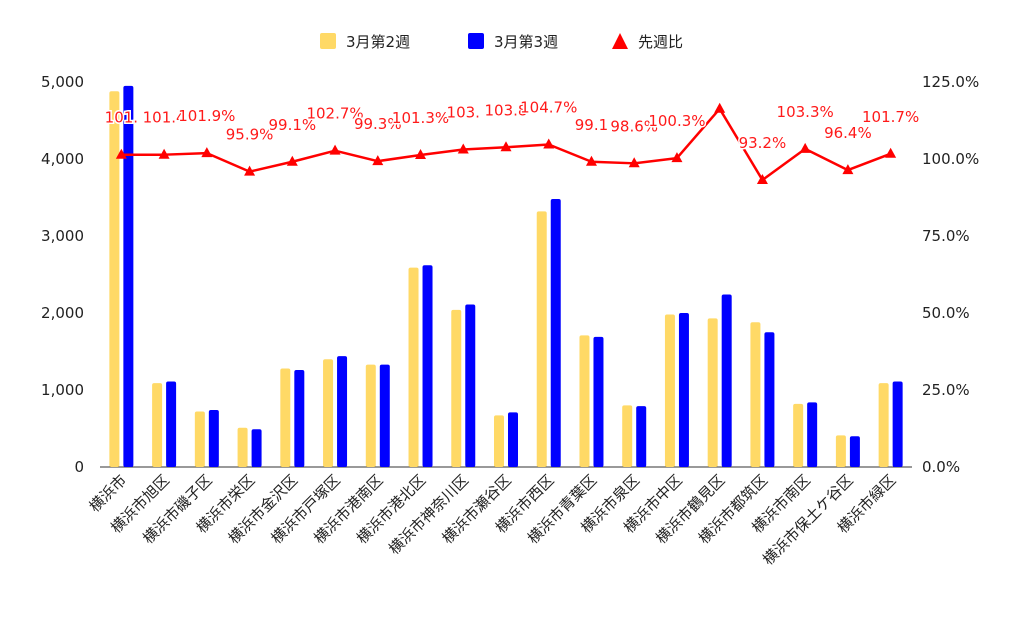  Describe the element at coordinates (506, 110) in the screenshot. I see `ratio-data-label: 103.8` at that location.